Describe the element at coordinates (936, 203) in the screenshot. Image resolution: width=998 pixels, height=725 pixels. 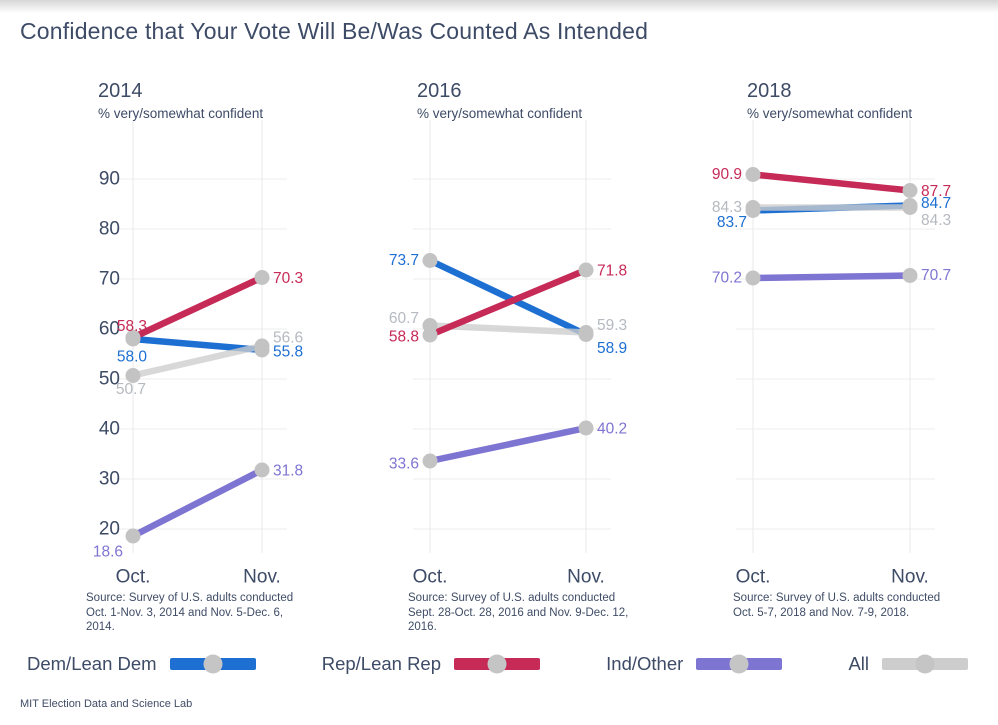
I see `value-label: 84.7` at that location.